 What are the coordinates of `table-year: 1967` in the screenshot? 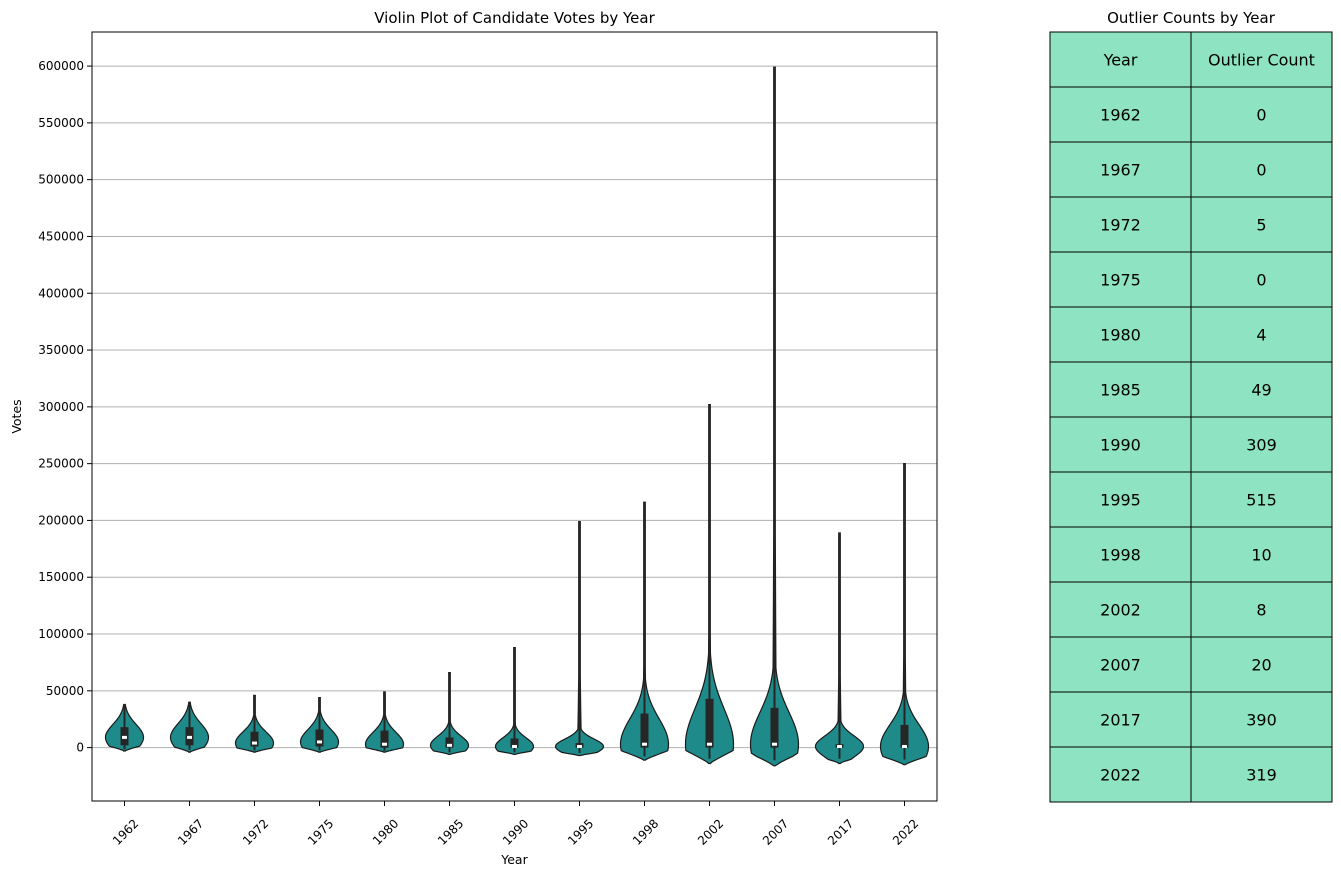 It's located at (1120, 170).